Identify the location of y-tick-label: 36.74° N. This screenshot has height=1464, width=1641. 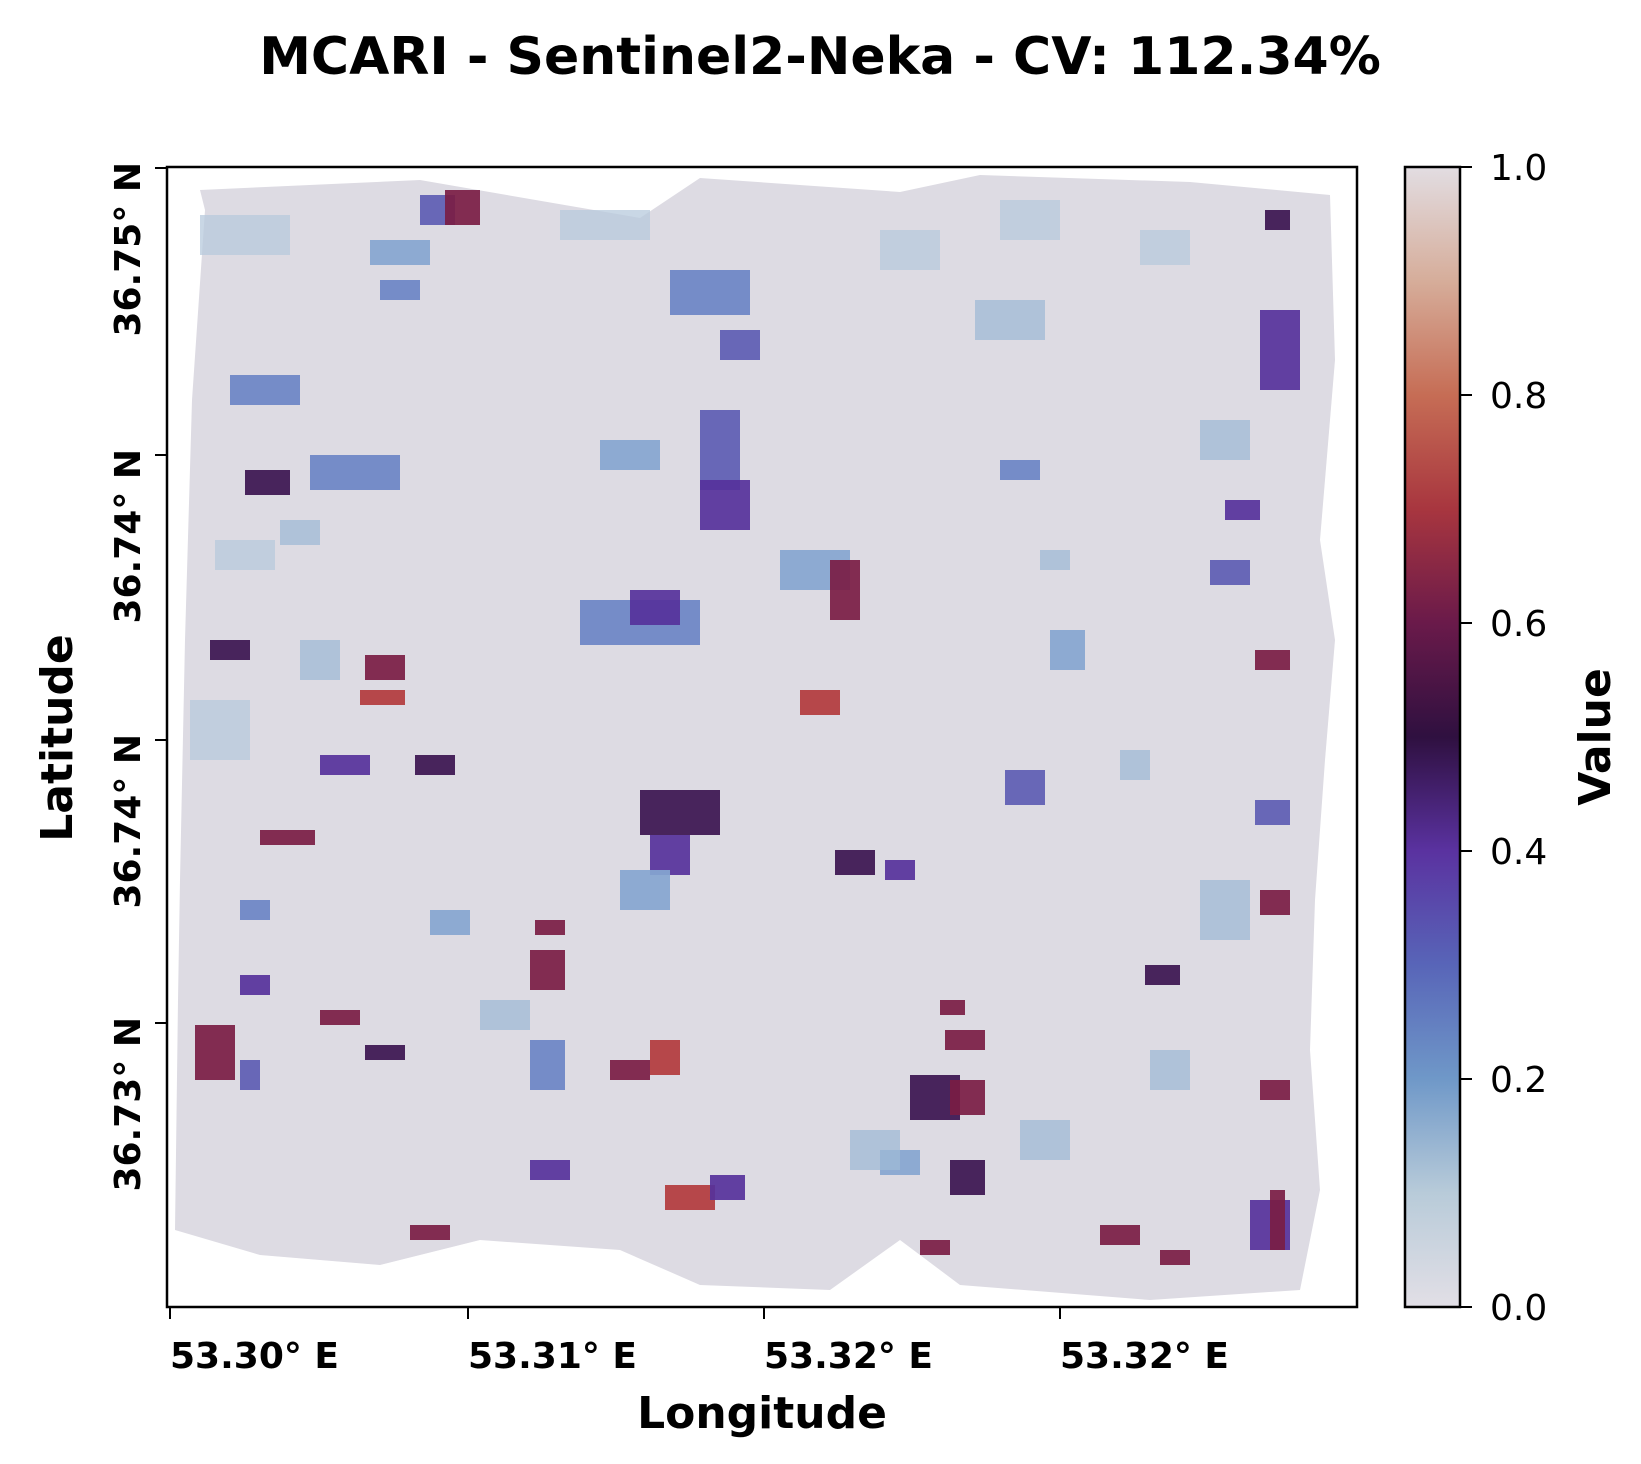
(128, 821).